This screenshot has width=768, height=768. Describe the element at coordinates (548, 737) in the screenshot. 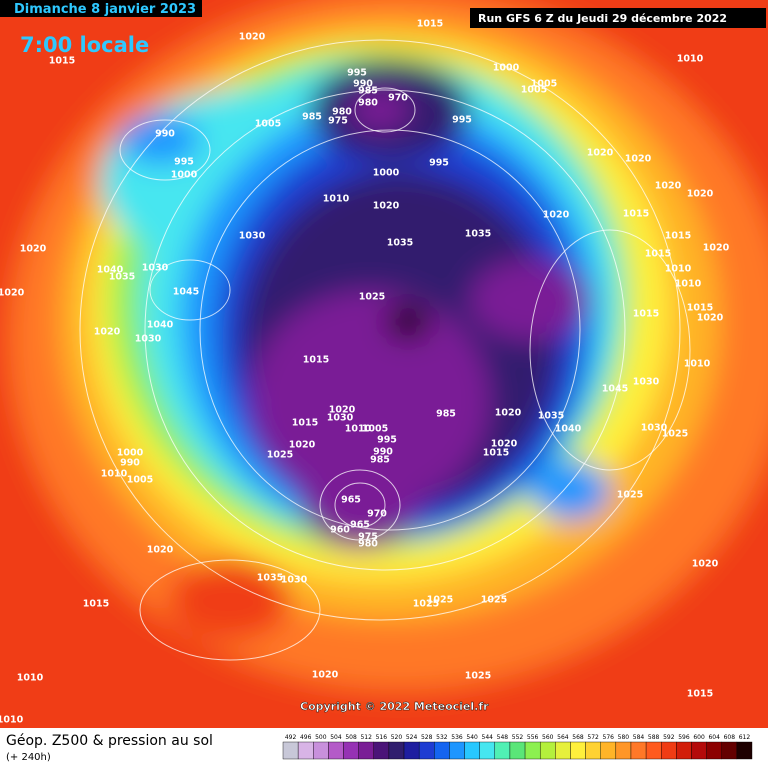

I see `scale-label: 560` at that location.